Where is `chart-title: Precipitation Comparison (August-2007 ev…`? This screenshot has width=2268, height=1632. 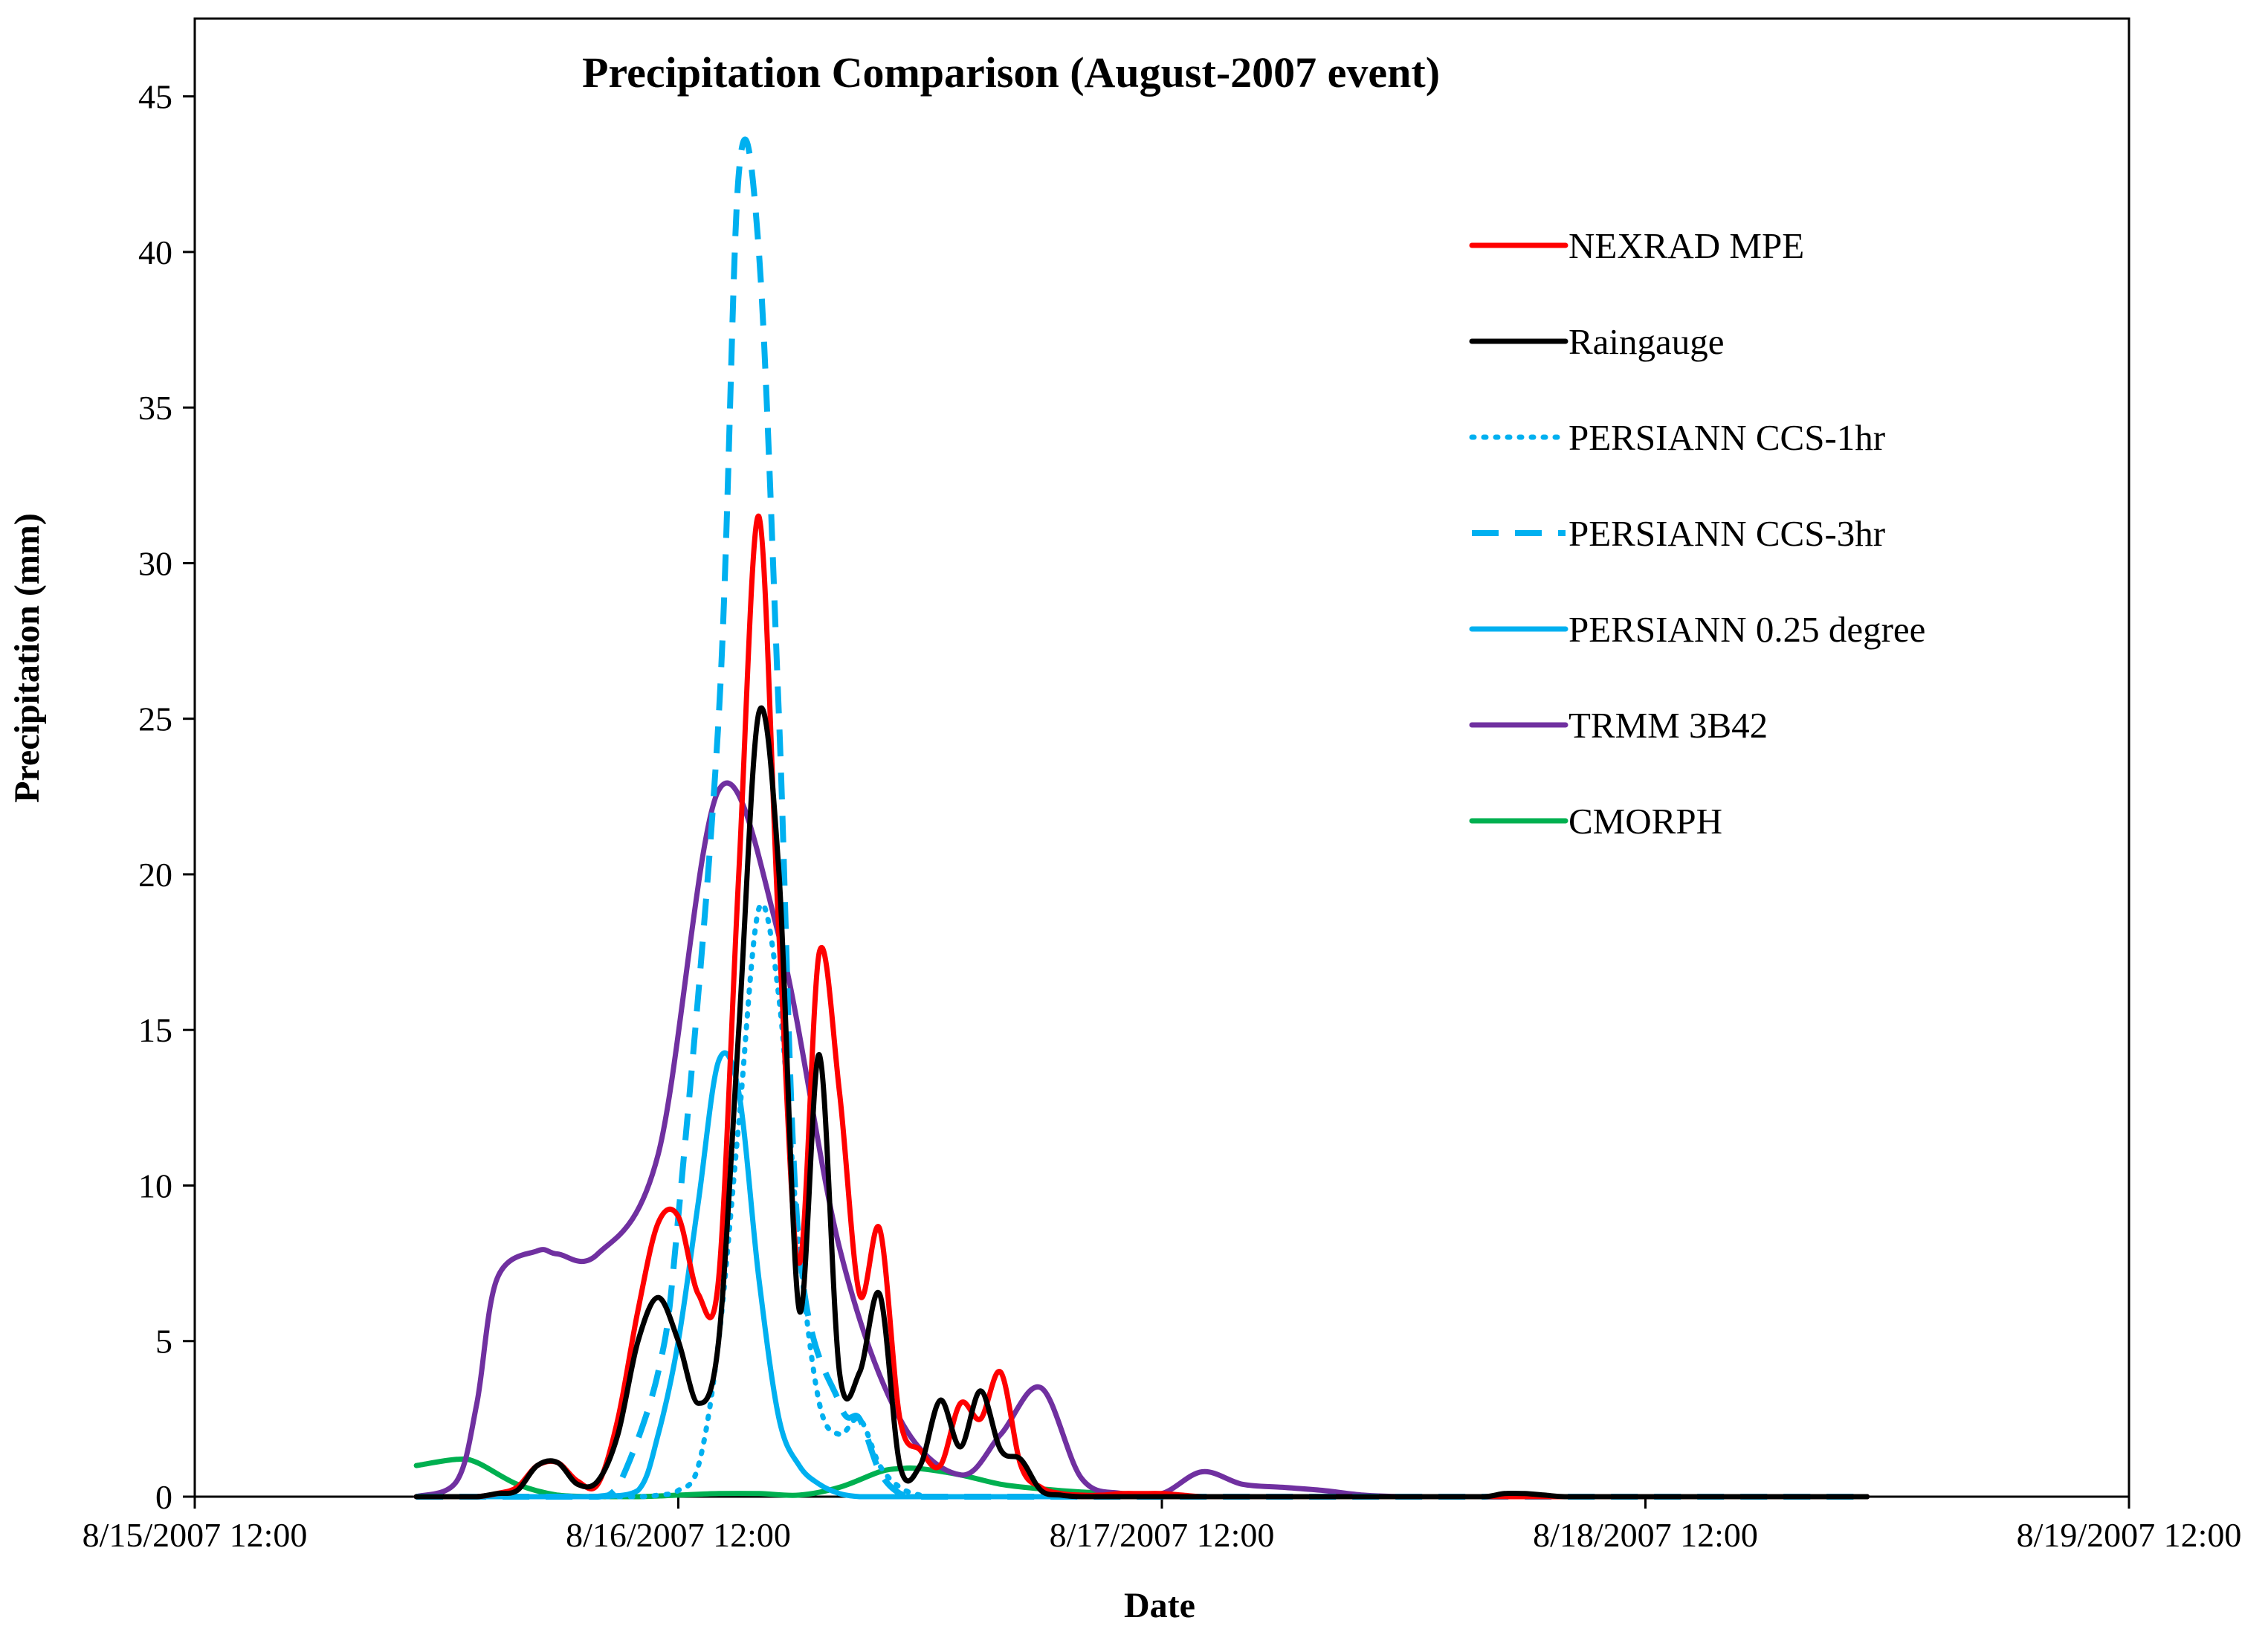 chart-title: Precipitation Comparison (August-2007 ev… is located at coordinates (1011, 72).